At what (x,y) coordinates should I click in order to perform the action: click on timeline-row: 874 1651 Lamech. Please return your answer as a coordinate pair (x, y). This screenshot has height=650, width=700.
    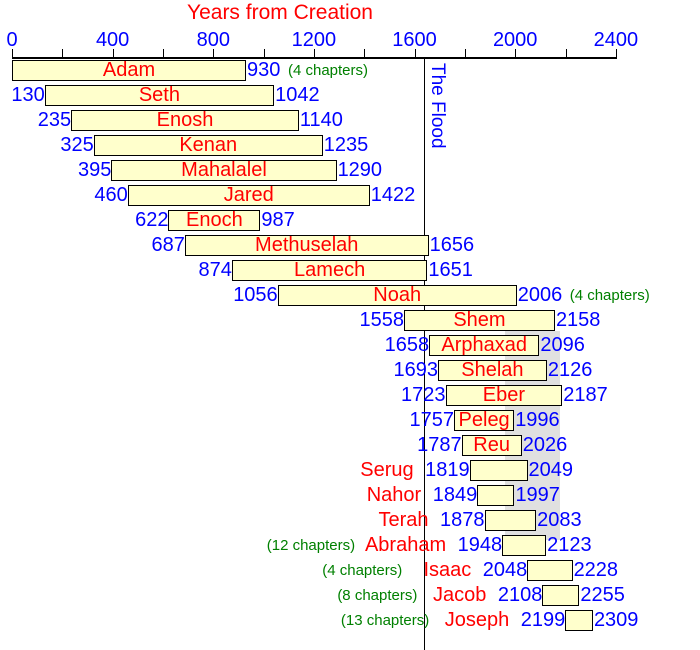
    Looking at the image, I should click on (350, 270).